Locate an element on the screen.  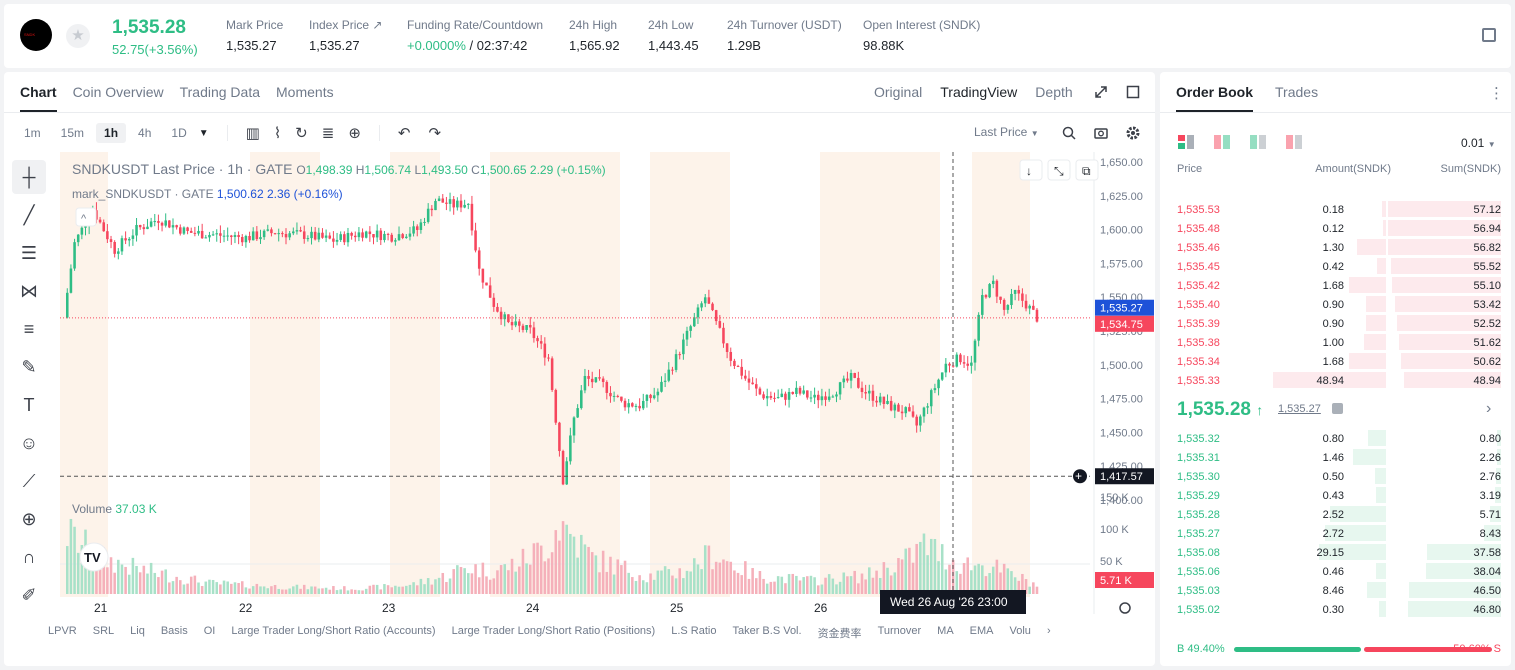
guide-book-icon is located at coordinates (1489, 35).